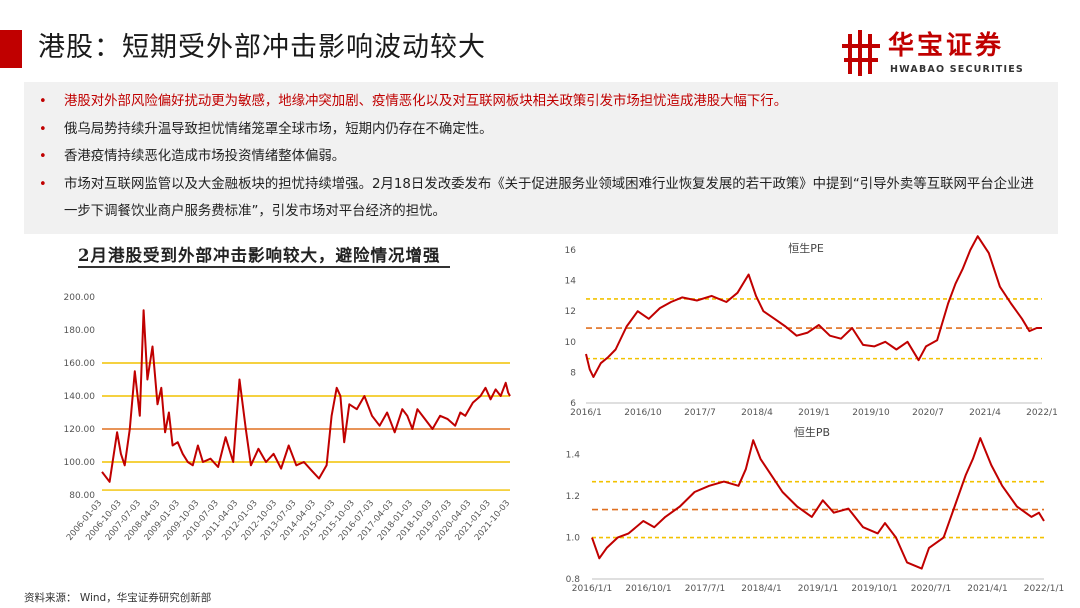 The height and width of the screenshot is (608, 1080). I want to click on y-tick-label: 0.8, so click(573, 580).